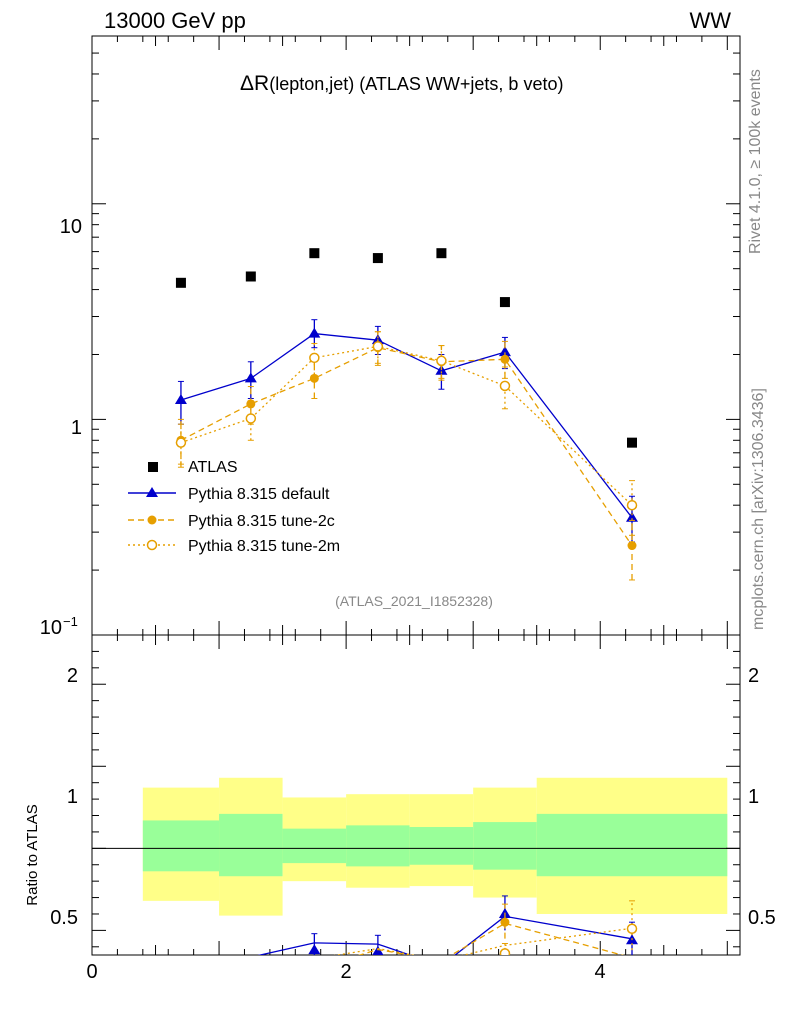  What do you see at coordinates (264, 546) in the screenshot?
I see `legend-label-tune2m: Pythia 8.315 tune-2m` at bounding box center [264, 546].